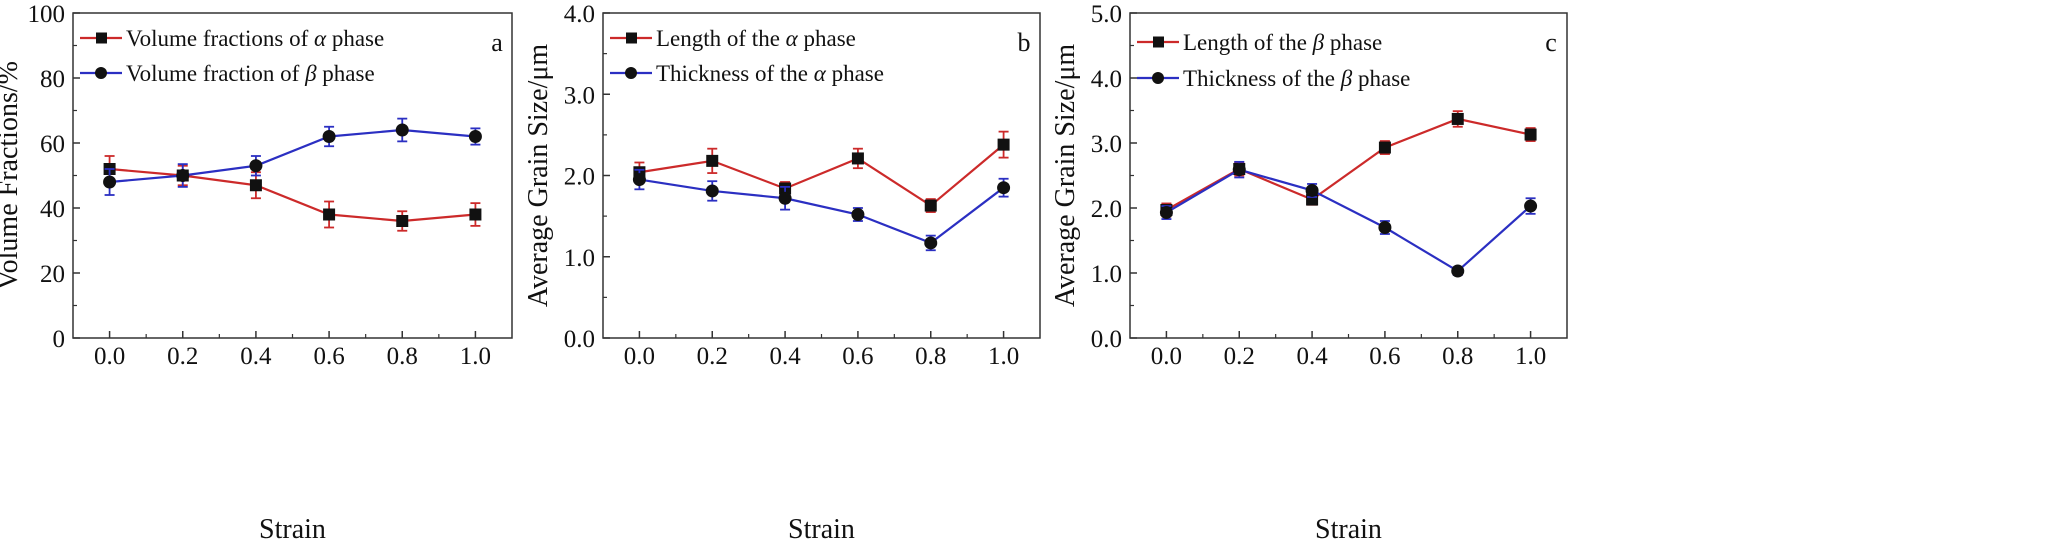  I want to click on legend-entry: Thickness of the β phase, so click(1273, 78).